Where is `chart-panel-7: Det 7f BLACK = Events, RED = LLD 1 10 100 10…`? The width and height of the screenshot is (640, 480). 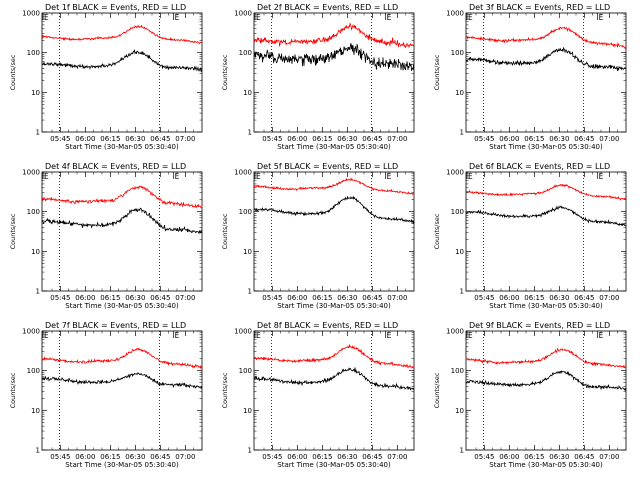
chart-panel-7: Det 7f BLACK = Events, RED = LLD 1 10 100 10… is located at coordinates (106, 395).